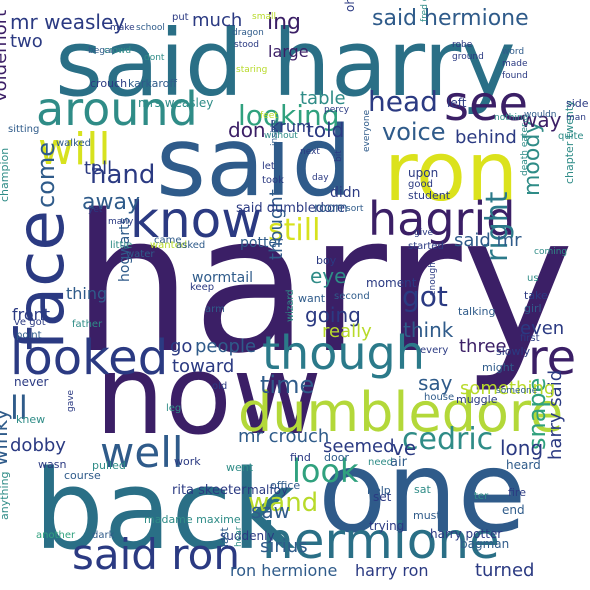  I want to click on word-people: people, so click(226, 346).